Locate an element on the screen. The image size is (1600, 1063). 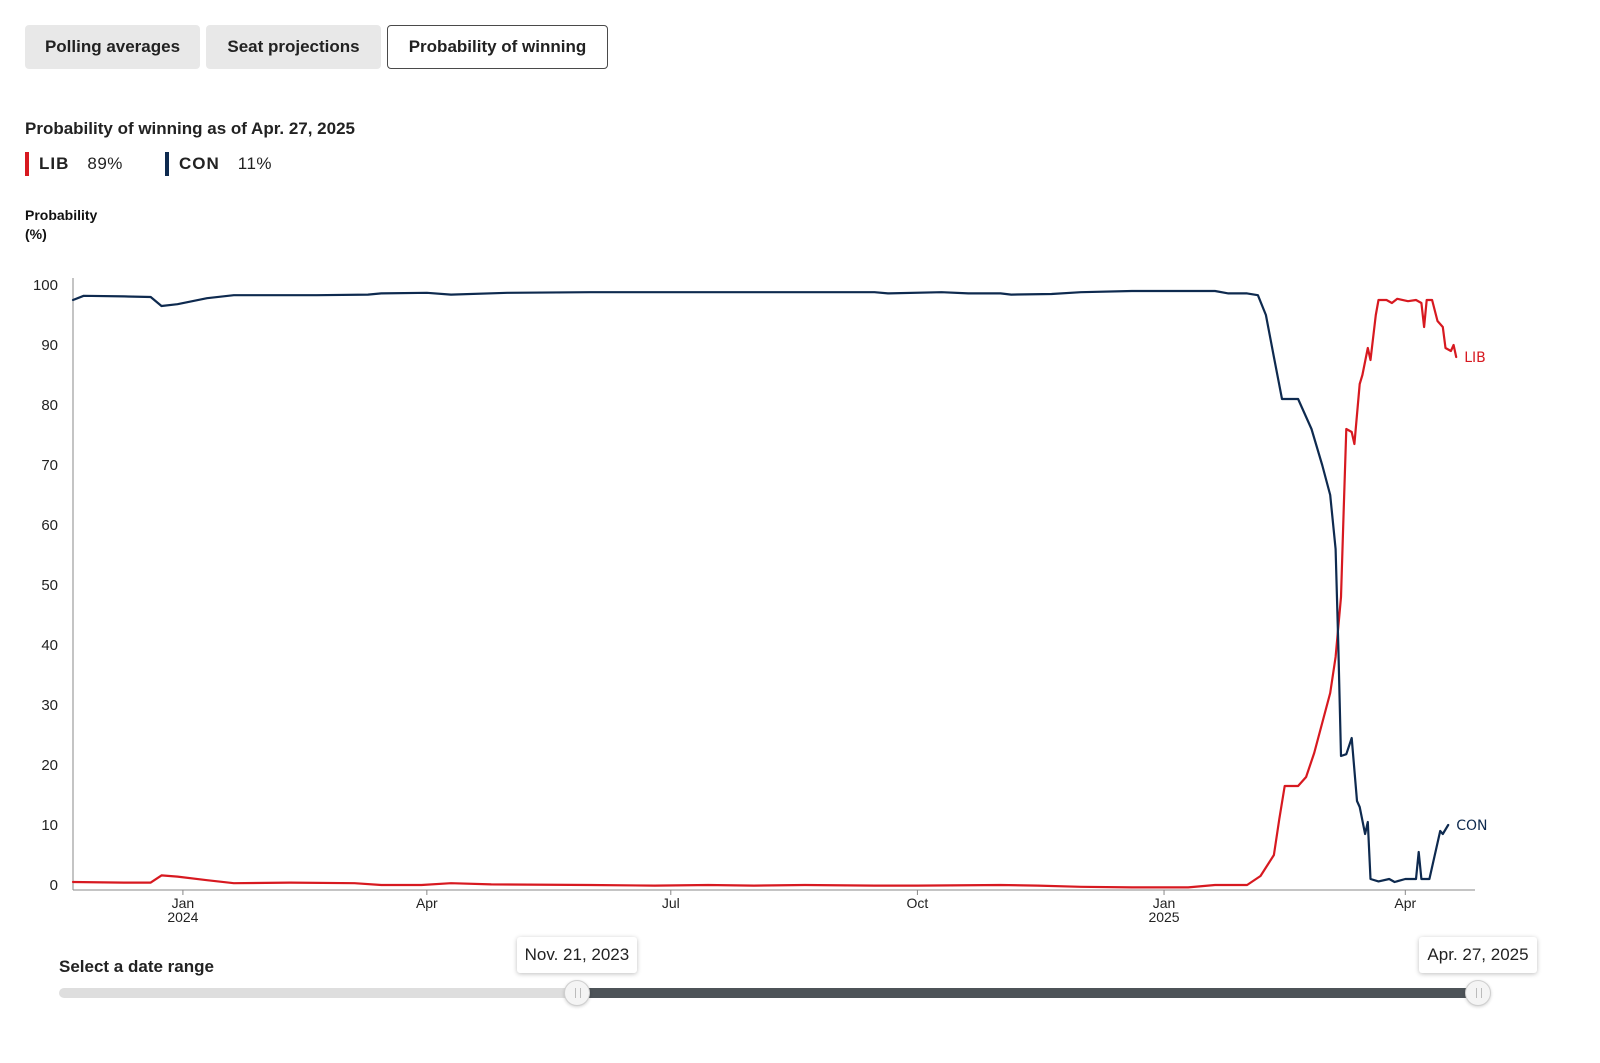
y-tick-label: 90 is located at coordinates (49, 345).